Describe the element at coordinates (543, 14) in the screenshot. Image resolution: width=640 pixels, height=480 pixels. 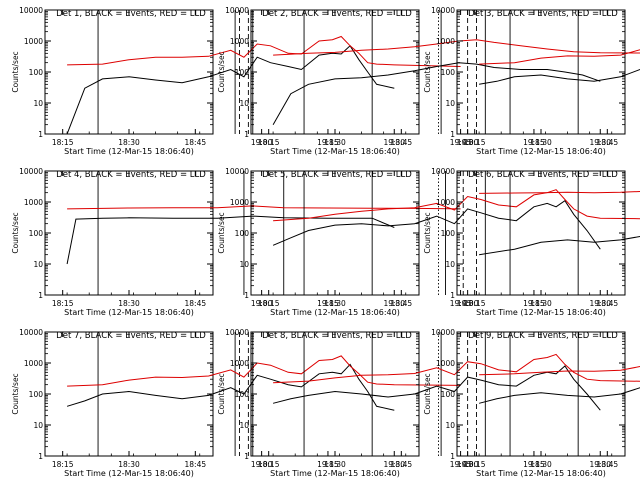
I see `panel-title: Det 3, BLACK = Events, RED = LLD` at that location.